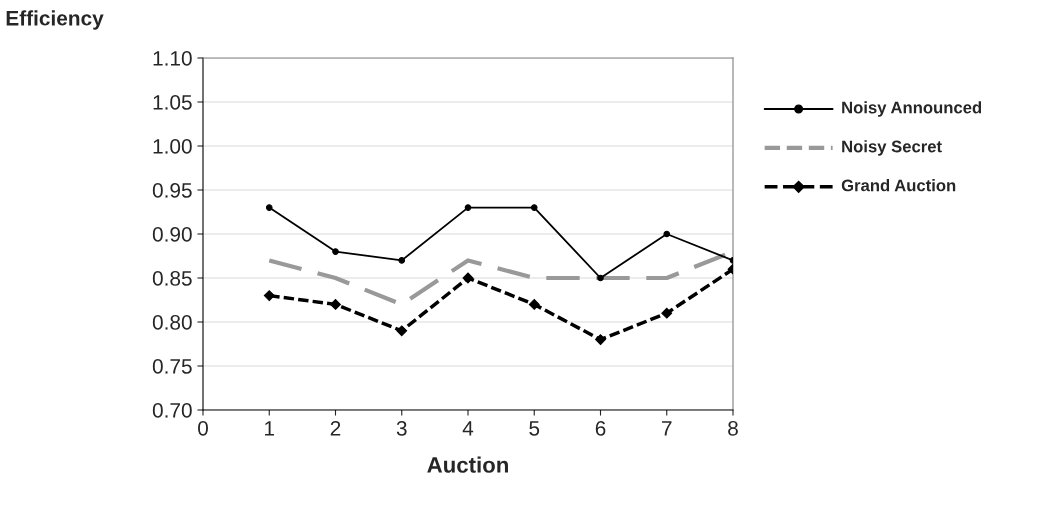 The height and width of the screenshot is (519, 1062). I want to click on y-tick-label: 0.95, so click(172, 190).